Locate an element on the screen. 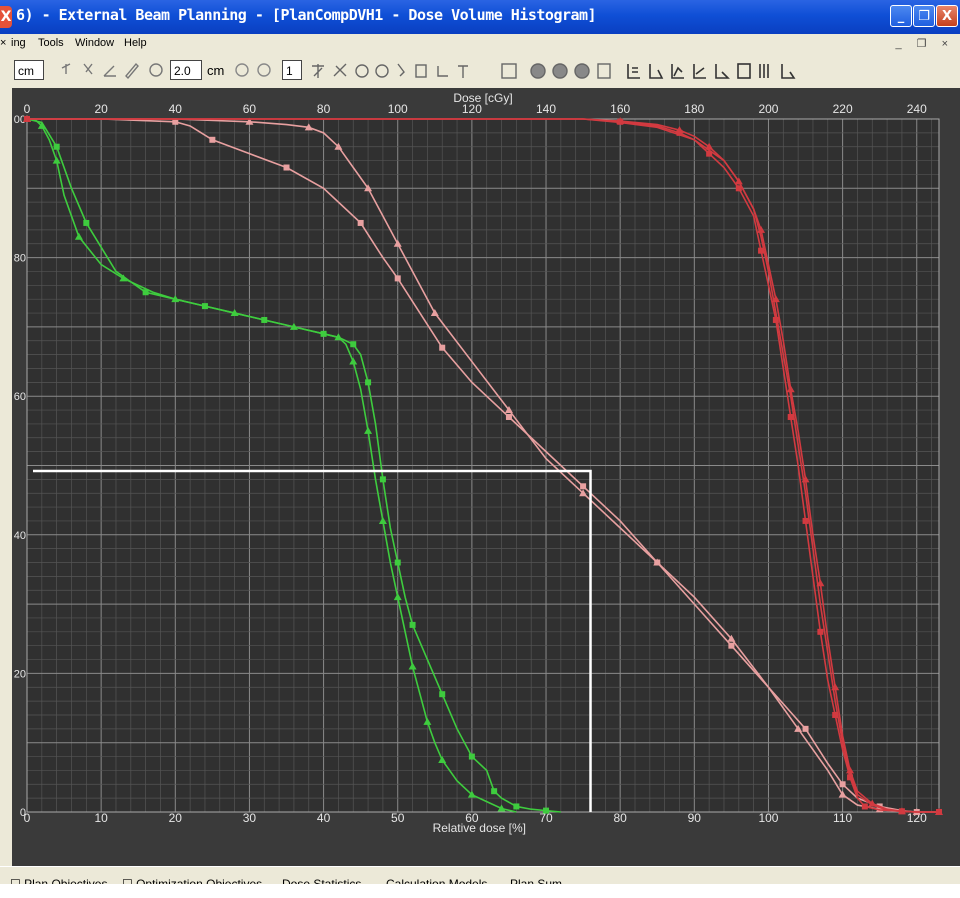 The image size is (960, 898). sphere-icon is located at coordinates (538, 71).